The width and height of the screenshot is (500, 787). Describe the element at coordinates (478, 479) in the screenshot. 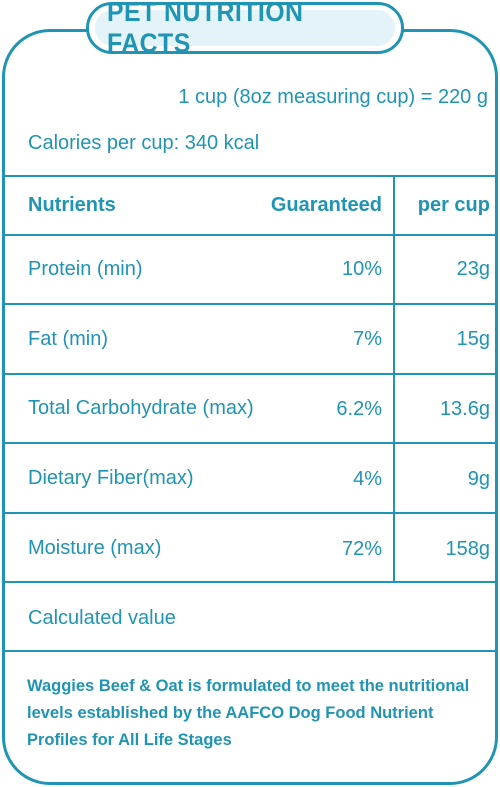

I see `nutrient-per-cup: 9g` at that location.